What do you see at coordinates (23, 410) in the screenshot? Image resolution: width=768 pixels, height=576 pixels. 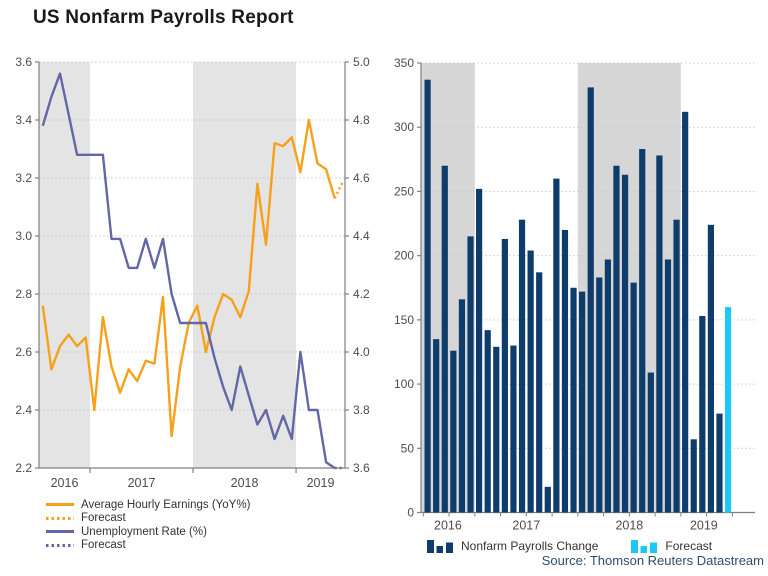 I see `y-left-tick-label: 2.4` at bounding box center [23, 410].